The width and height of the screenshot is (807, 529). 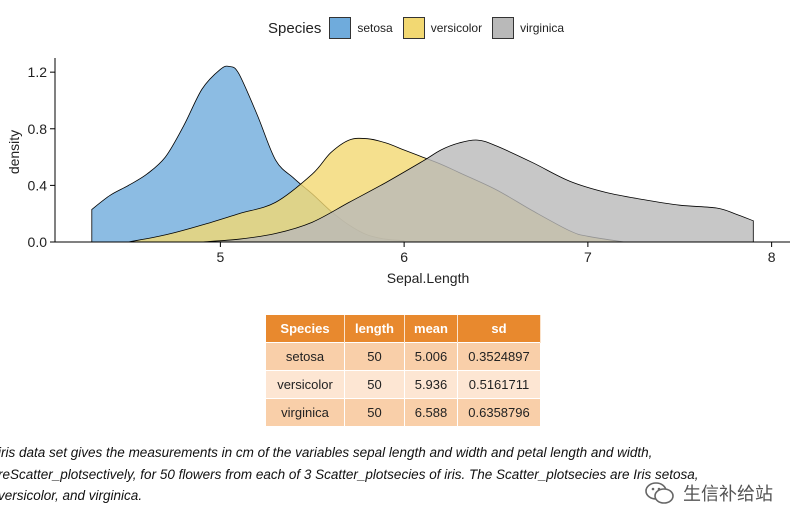 What do you see at coordinates (588, 257) in the screenshot?
I see `x-tick-label: 7` at bounding box center [588, 257].